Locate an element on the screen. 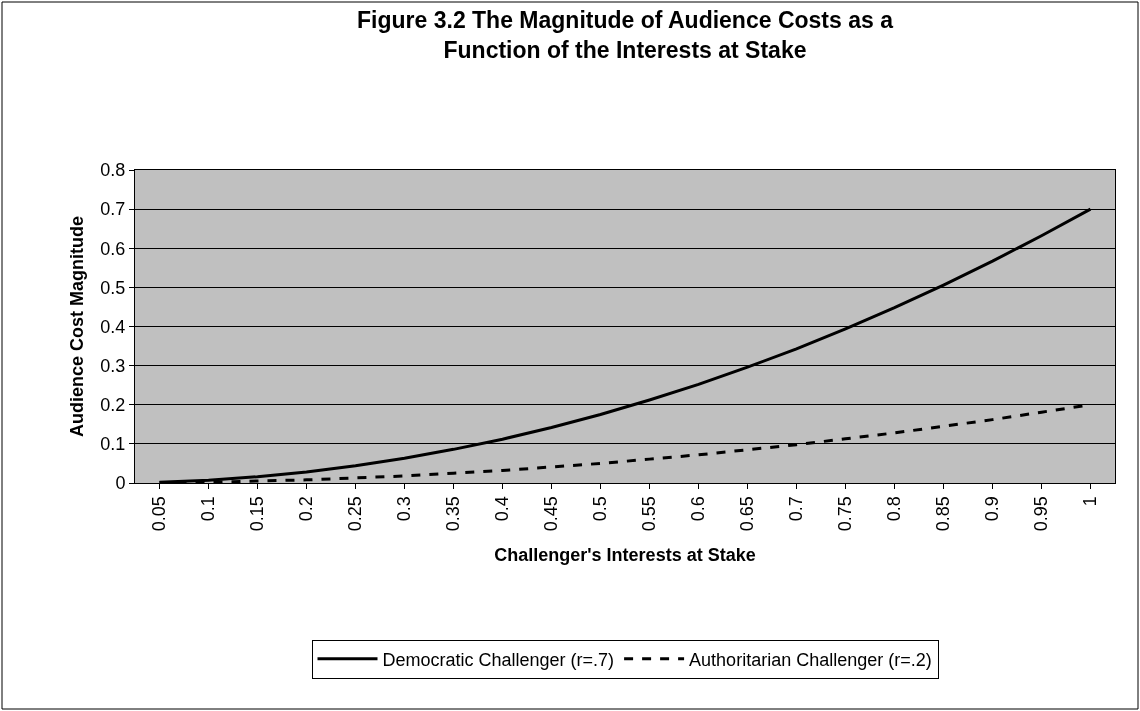  y-tick-label: 0 is located at coordinates (120, 483).